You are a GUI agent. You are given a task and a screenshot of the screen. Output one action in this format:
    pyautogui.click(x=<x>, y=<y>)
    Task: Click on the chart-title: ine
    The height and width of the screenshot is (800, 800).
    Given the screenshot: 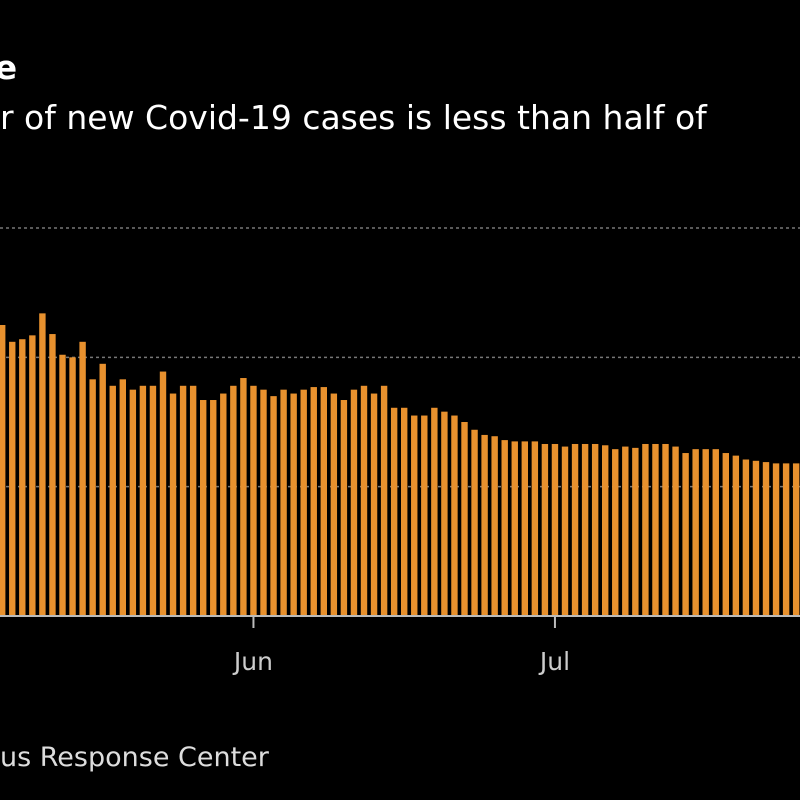 What is the action you would take?
    pyautogui.click(x=9, y=67)
    